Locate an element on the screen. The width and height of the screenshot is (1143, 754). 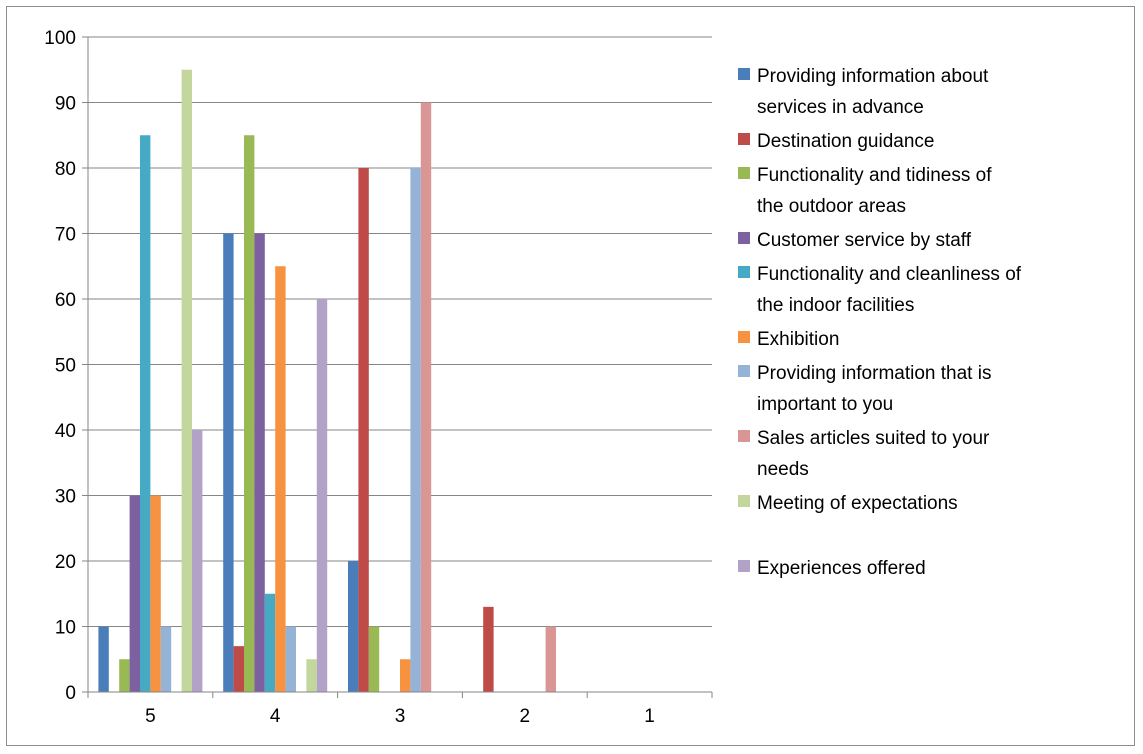
legend-label: Providing information that is is located at coordinates (874, 373).